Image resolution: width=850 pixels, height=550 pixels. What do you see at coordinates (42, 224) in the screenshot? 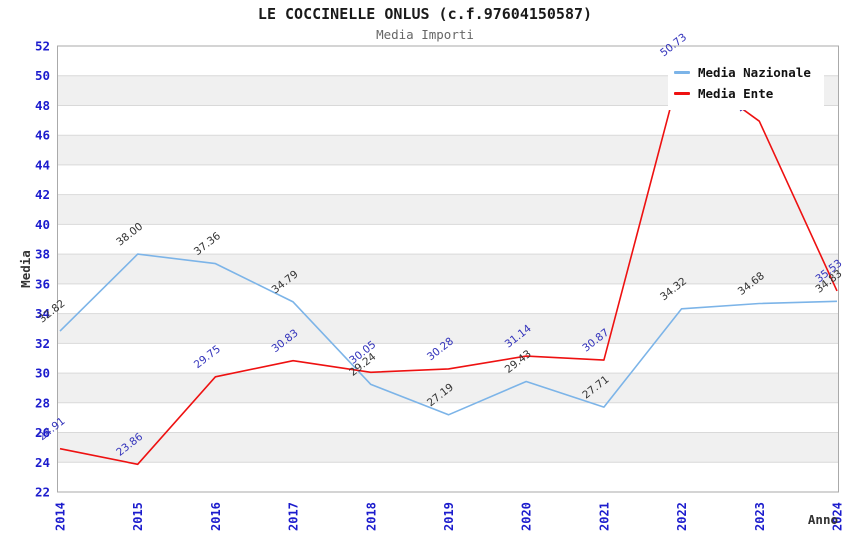
I see `y-tick-label: 40` at bounding box center [42, 224].